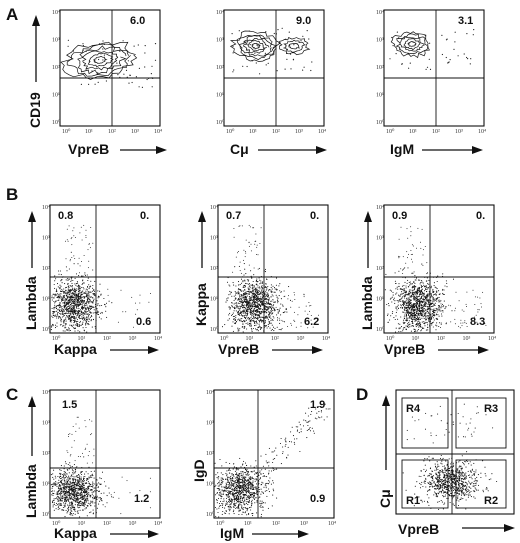 The width and height of the screenshot is (520, 543). I want to click on quadrant-upper-left: 0.9, so click(399, 216).